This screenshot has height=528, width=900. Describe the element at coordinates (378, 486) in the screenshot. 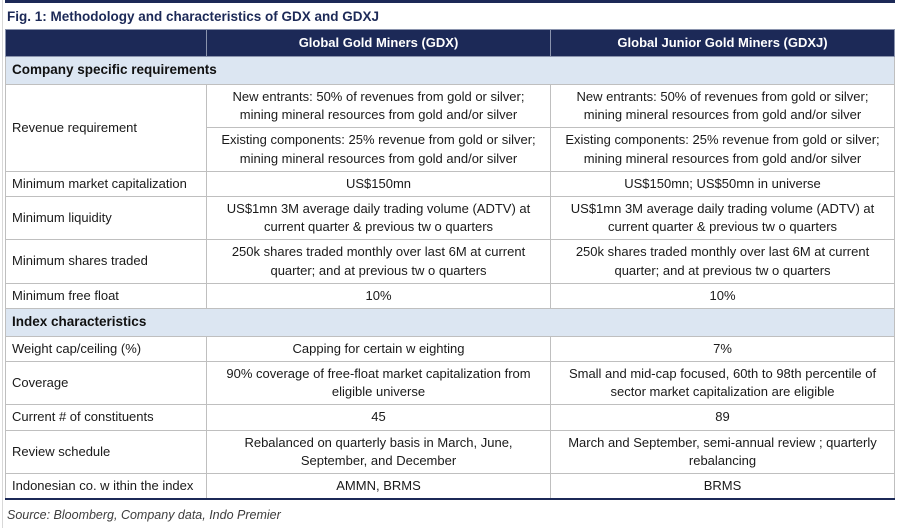

I see `gdx-value: AMMN, BRMS` at that location.